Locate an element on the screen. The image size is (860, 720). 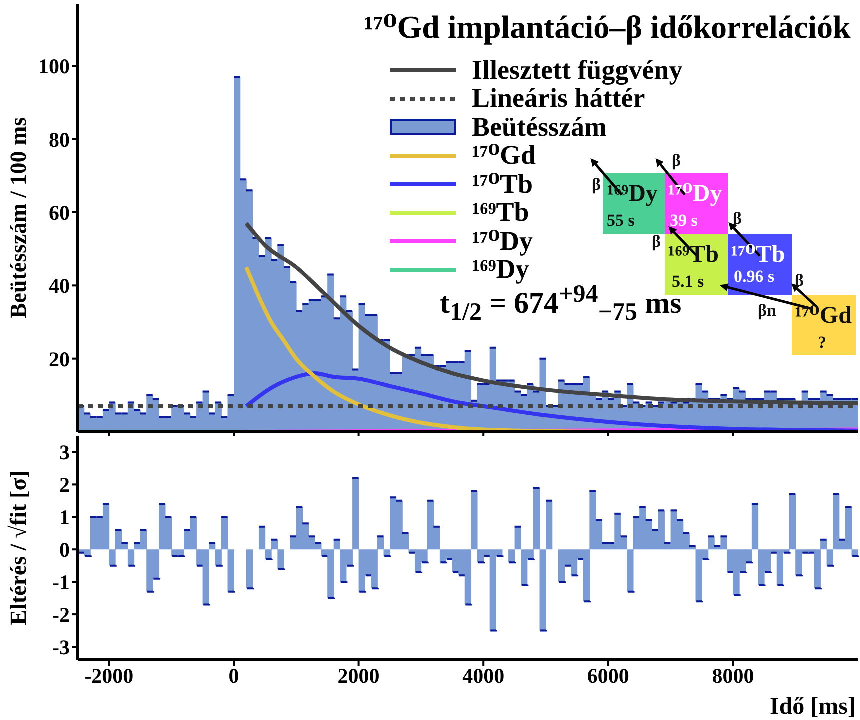
x-tick-label: 2000 is located at coordinates (359, 676).